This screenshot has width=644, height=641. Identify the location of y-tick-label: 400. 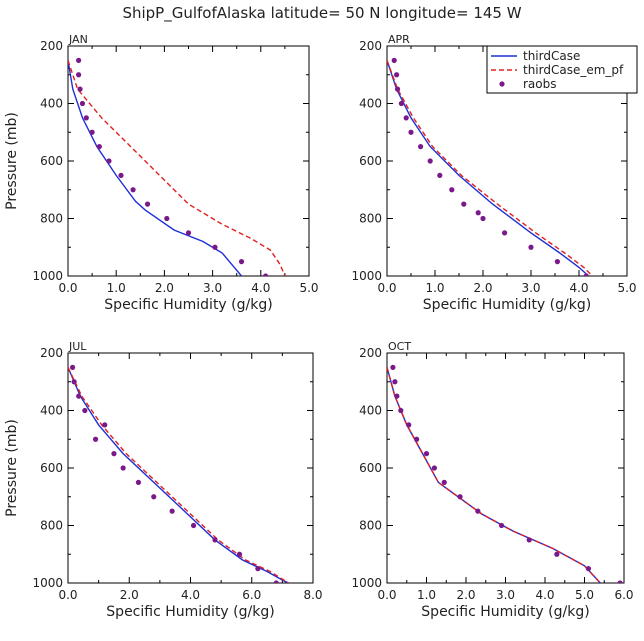
(51, 104).